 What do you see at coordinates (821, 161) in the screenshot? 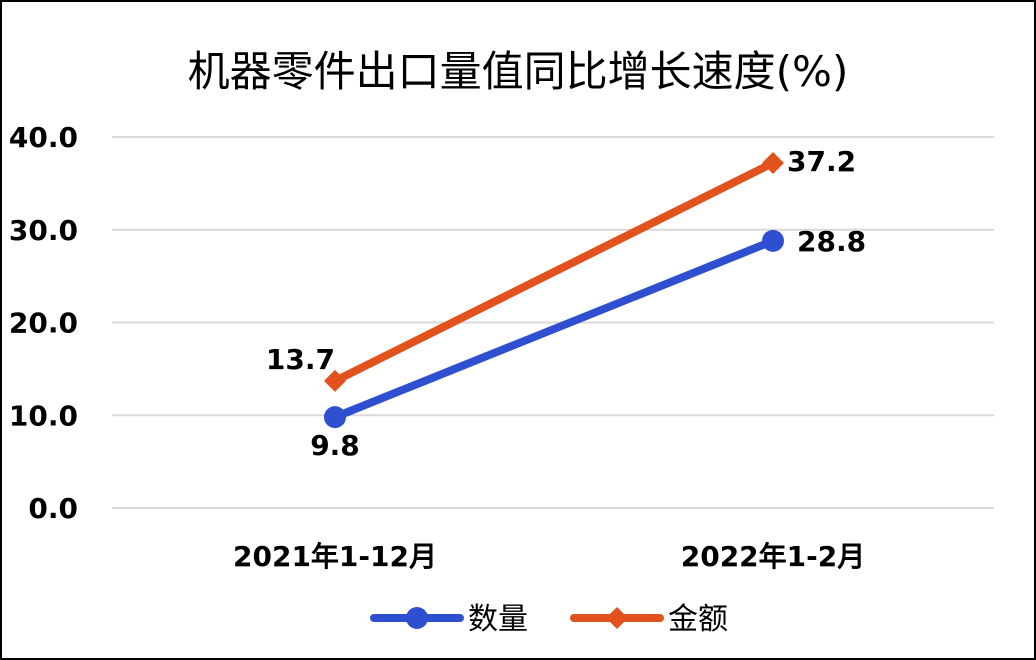
I see `data-label: 37.2` at bounding box center [821, 161].